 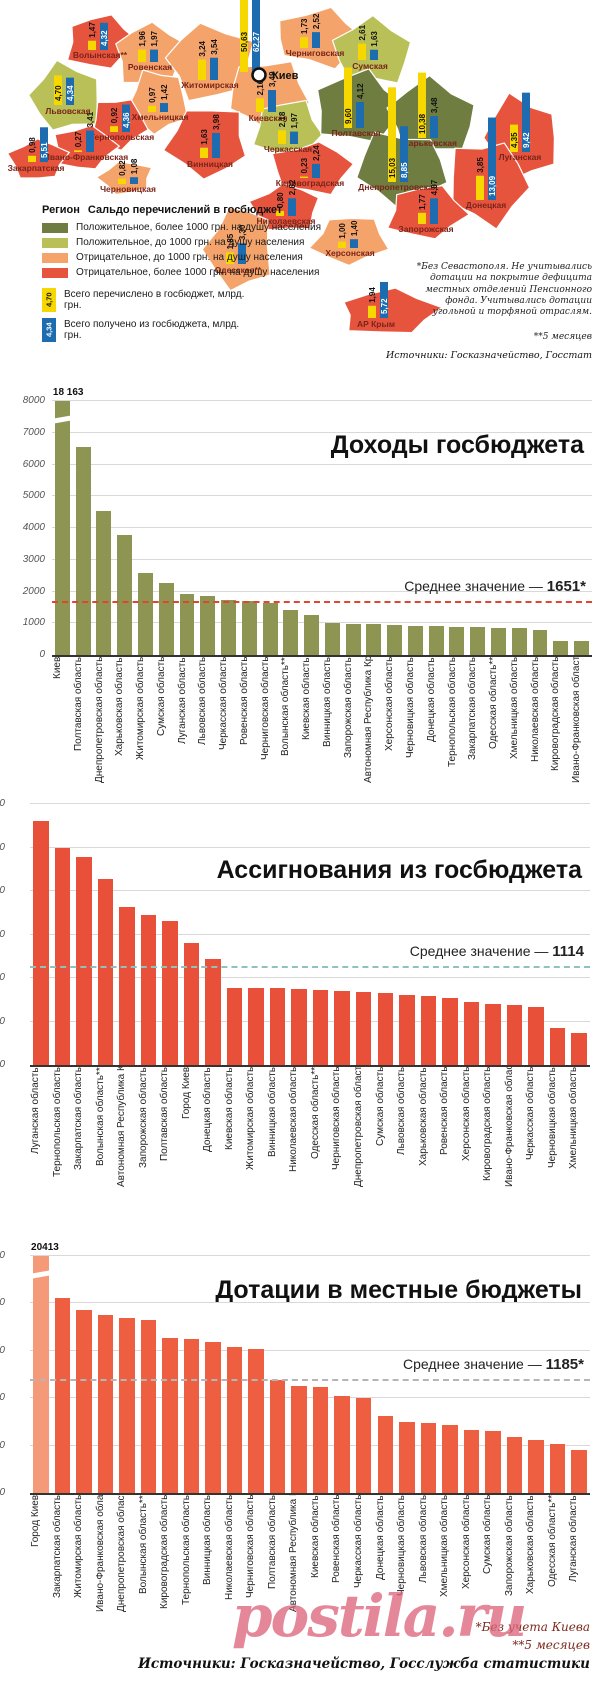 What do you see at coordinates (242, 232) in the screenshot?
I see `region-bar-value: 3,30` at bounding box center [242, 232].